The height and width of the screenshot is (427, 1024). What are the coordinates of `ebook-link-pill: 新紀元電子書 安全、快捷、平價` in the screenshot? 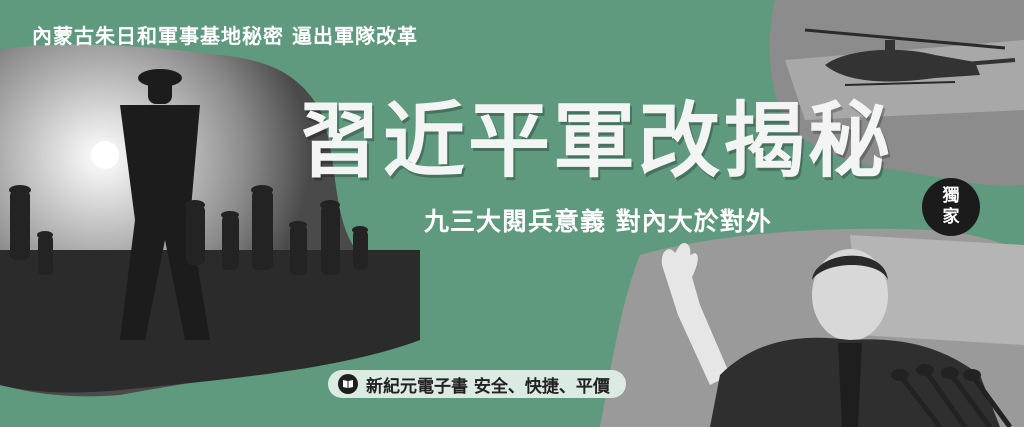 It's located at (477, 384).